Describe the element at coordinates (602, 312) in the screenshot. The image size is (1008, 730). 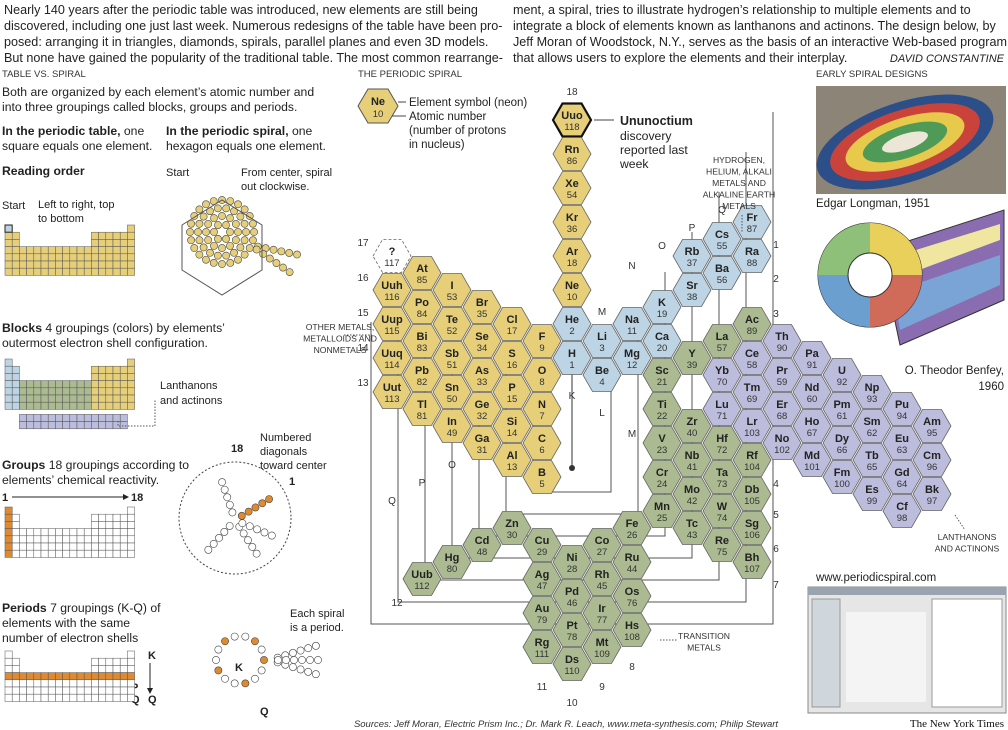
I see `period-letter: M` at that location.